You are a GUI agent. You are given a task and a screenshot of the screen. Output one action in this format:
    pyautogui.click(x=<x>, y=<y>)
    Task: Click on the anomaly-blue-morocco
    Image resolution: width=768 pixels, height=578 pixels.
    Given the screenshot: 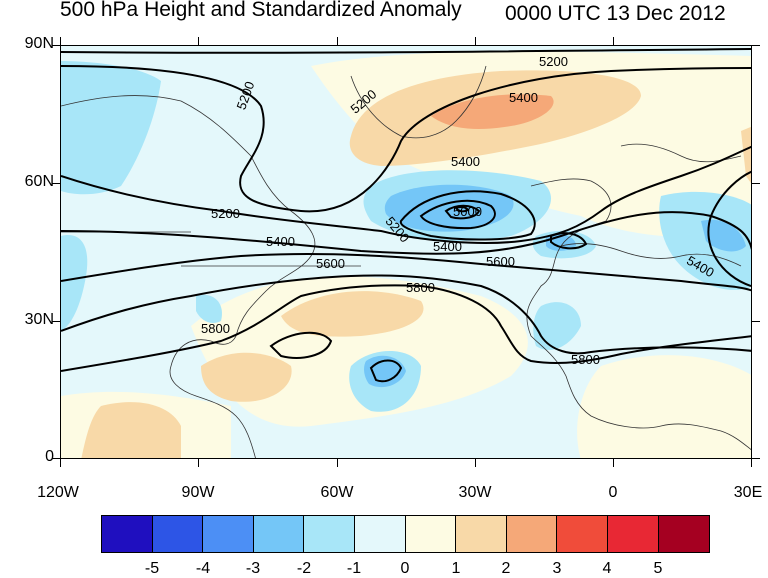 What is the action you would take?
    pyautogui.click(x=557, y=326)
    